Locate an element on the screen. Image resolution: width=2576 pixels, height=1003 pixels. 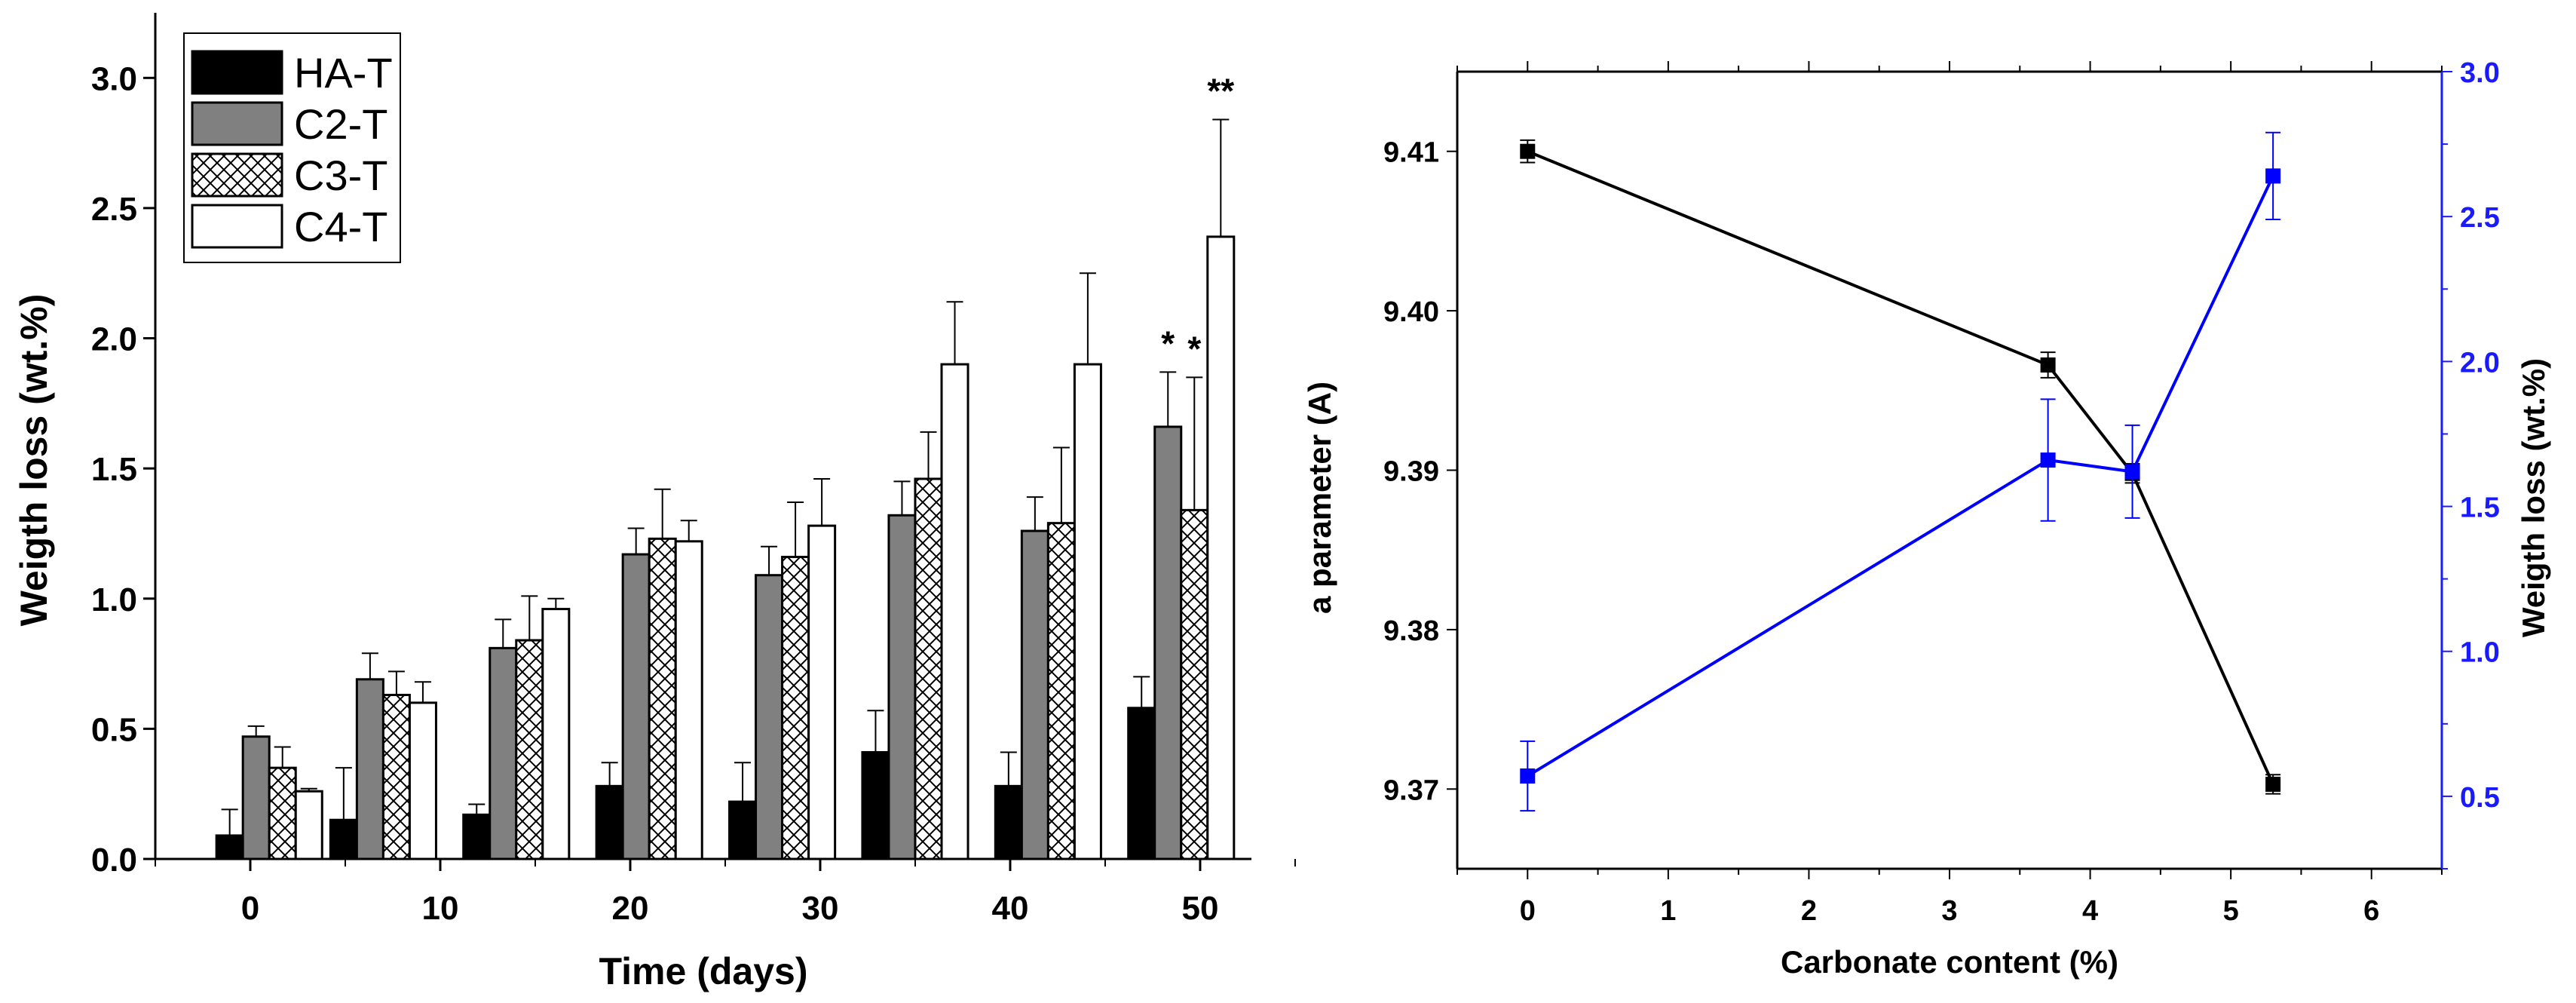
x-tick-label: 3 is located at coordinates (1949, 911).